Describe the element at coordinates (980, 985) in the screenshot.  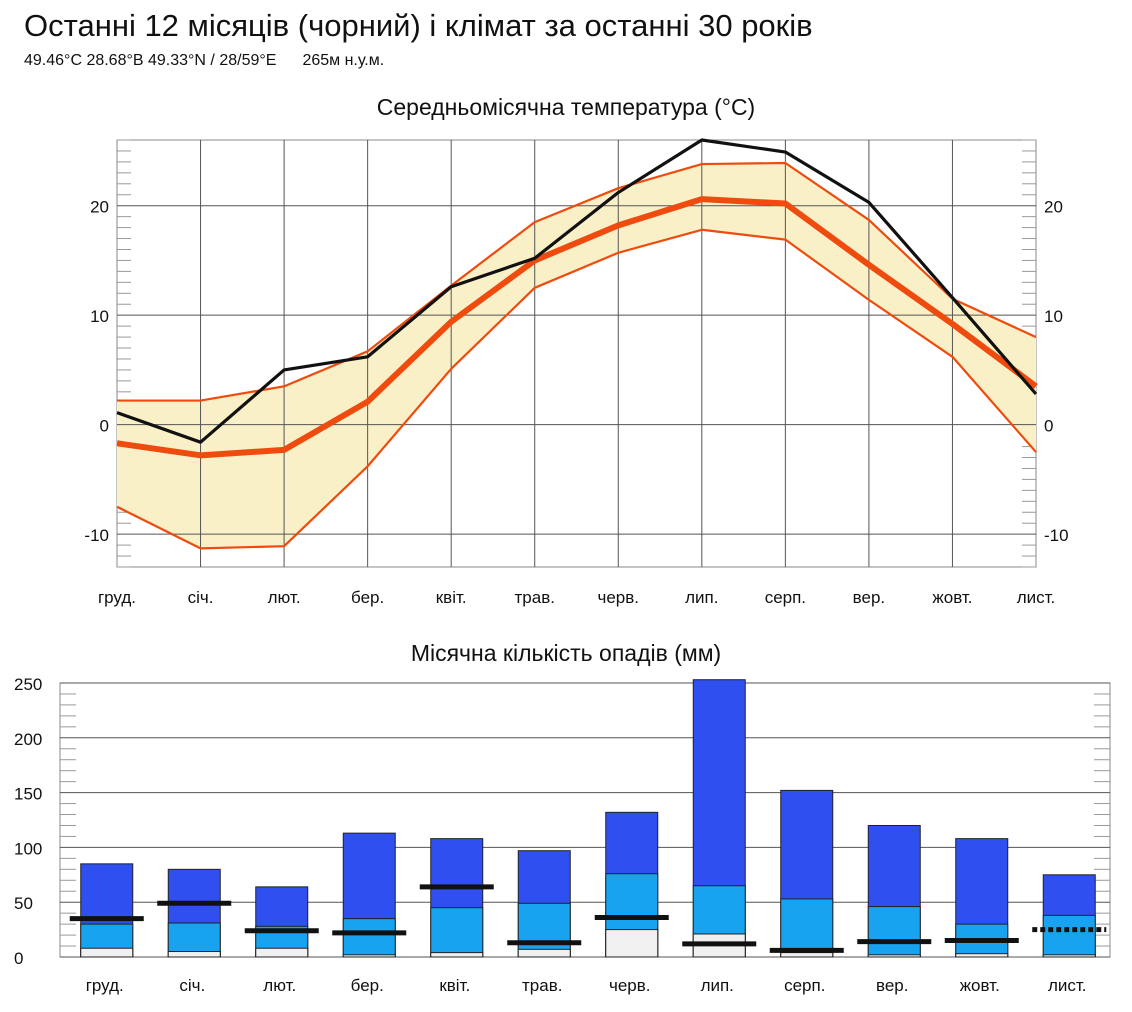
I see `precip-x-tick-label: жовт.` at that location.